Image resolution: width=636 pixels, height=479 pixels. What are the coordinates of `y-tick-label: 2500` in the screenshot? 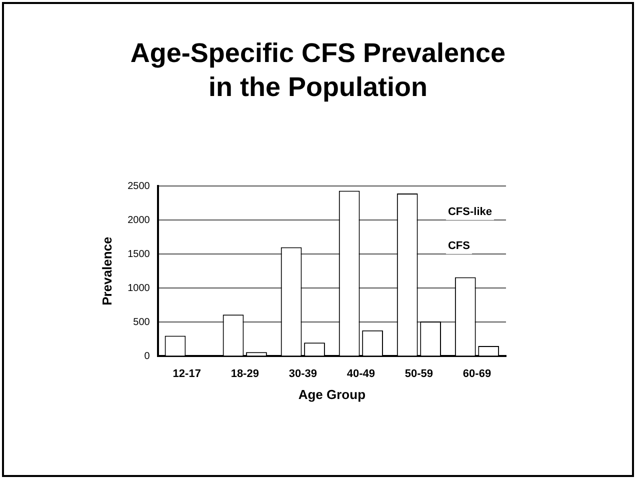 It's located at (139, 186).